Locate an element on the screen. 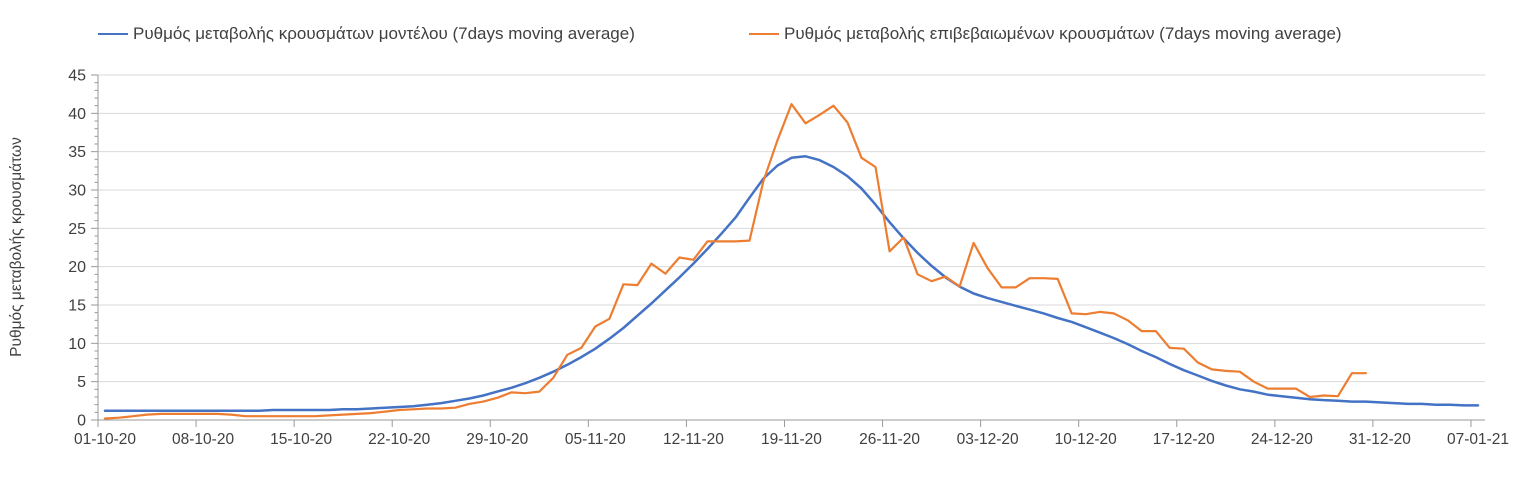  x-tick-label: 19-11-20 is located at coordinates (791, 439).